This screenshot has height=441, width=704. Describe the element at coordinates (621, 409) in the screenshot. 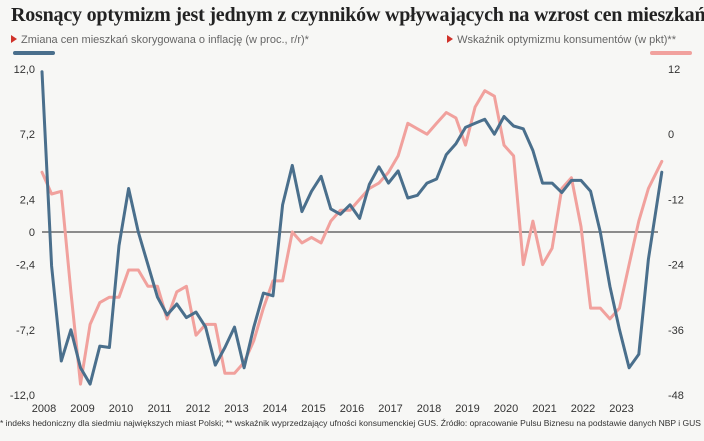

I see `x-tick-label: 2023` at that location.